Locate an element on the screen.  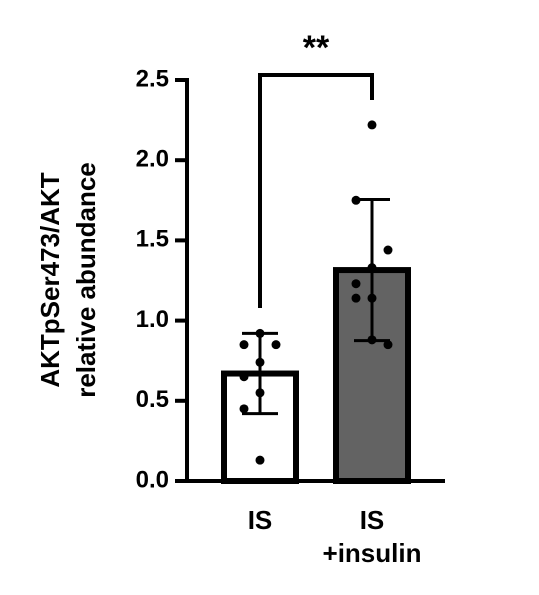
y-tick-label: 1.0 is located at coordinates (152, 319).